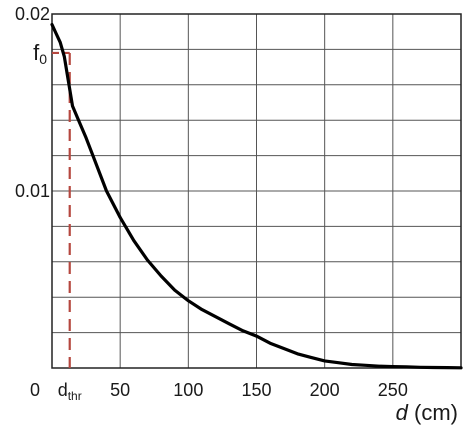 The image size is (465, 426). What do you see at coordinates (325, 390) in the screenshot?
I see `x-tick-label: 200` at bounding box center [325, 390].